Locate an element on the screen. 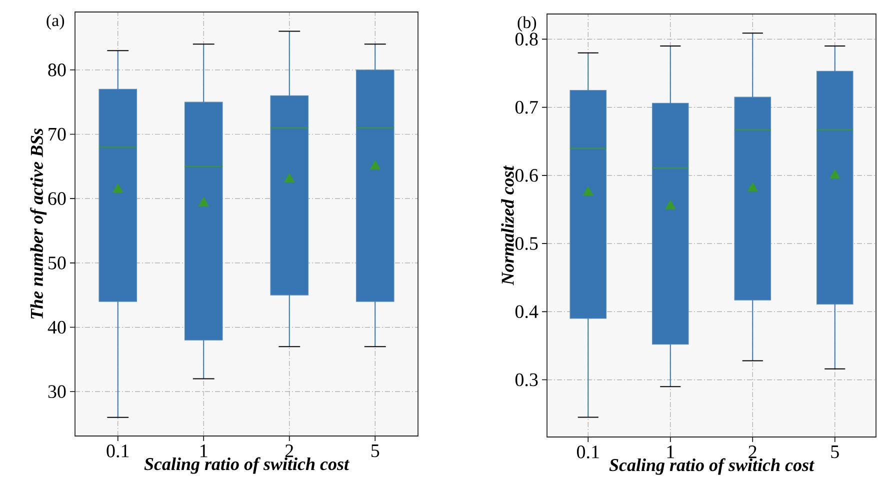 The image size is (878, 496). y-tick-label: 0.8 is located at coordinates (526, 39).